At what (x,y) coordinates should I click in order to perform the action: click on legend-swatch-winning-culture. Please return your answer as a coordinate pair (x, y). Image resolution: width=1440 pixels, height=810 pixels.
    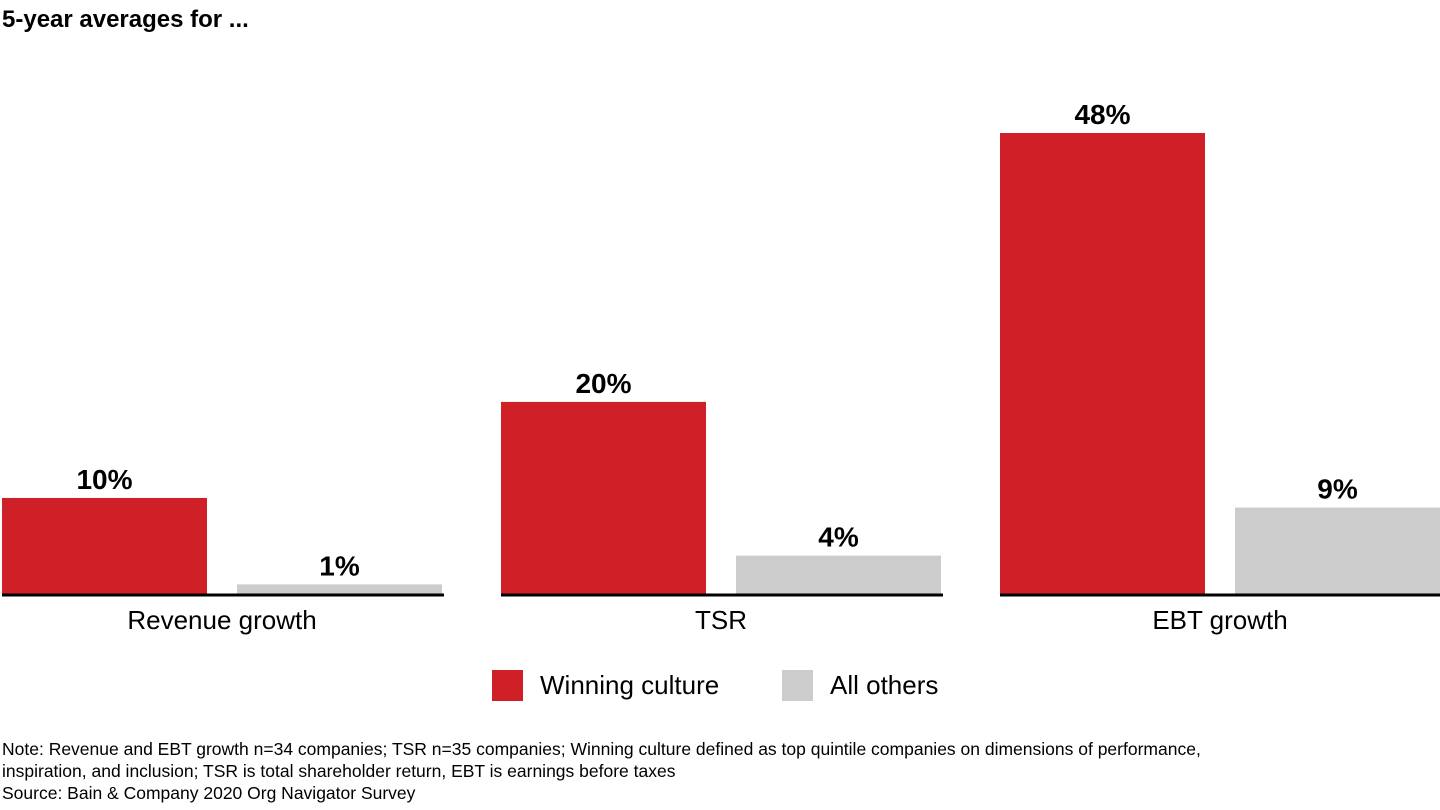
    Looking at the image, I should click on (507, 685).